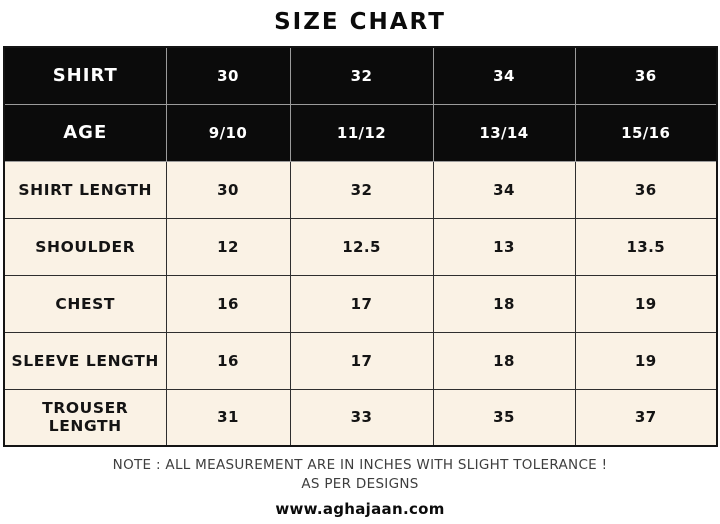 This screenshot has width=720, height=524. What do you see at coordinates (228, 417) in the screenshot?
I see `cell-value: 31` at bounding box center [228, 417].